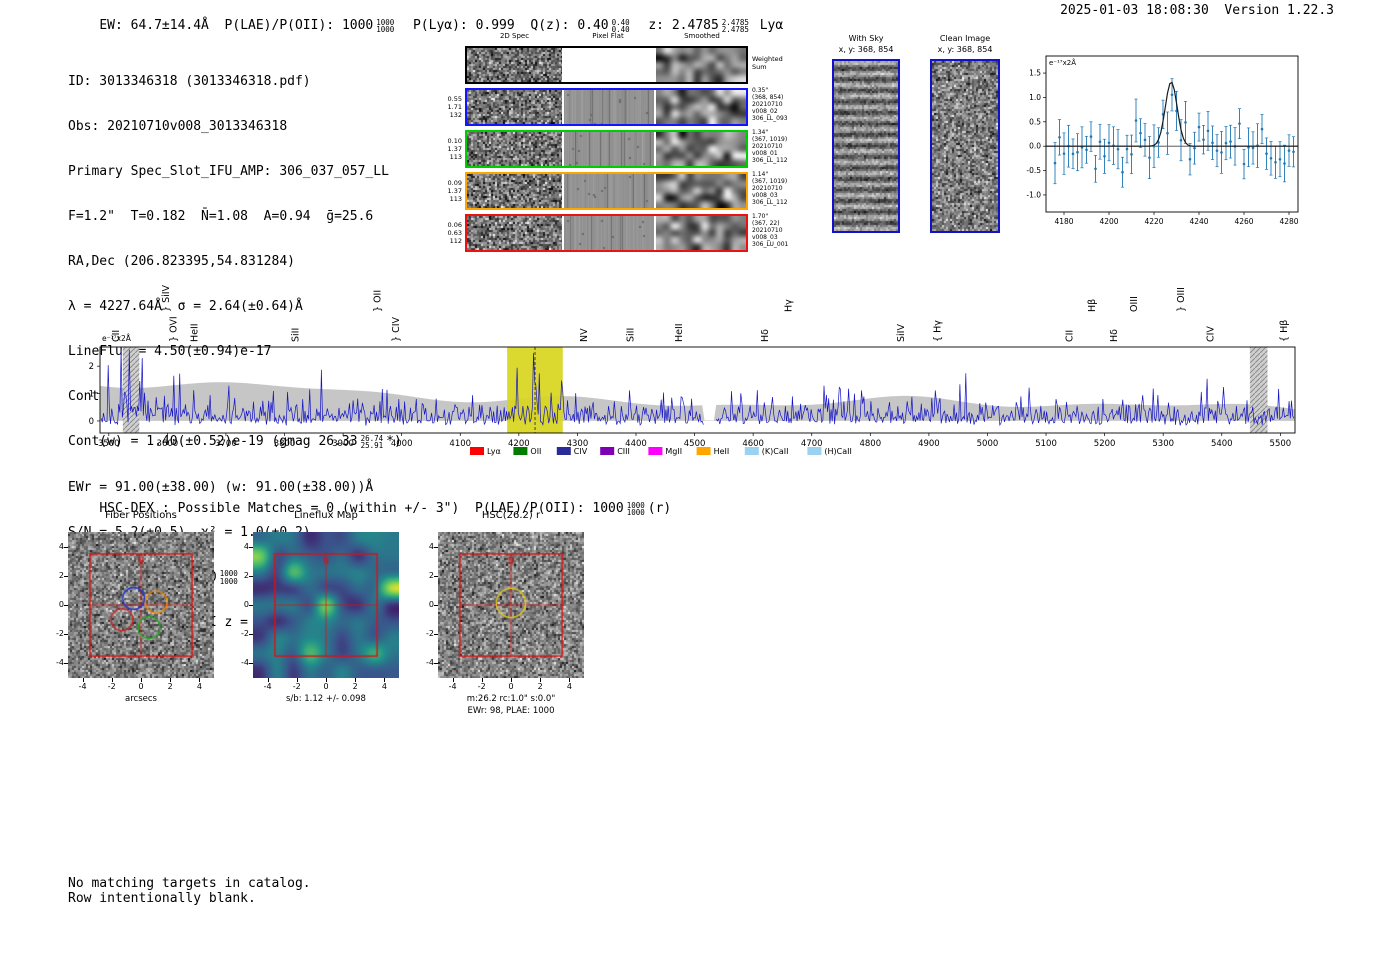  What do you see at coordinates (775, 451) in the screenshot?
I see `legend-label: (K)CaII` at bounding box center [775, 451].